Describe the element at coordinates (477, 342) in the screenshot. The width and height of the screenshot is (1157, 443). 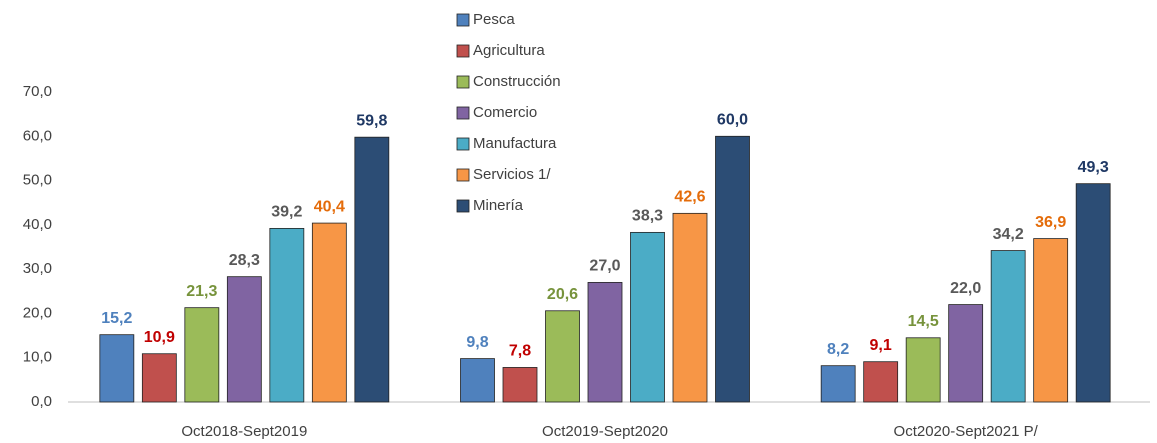
I see `value-label: 9,8` at that location.